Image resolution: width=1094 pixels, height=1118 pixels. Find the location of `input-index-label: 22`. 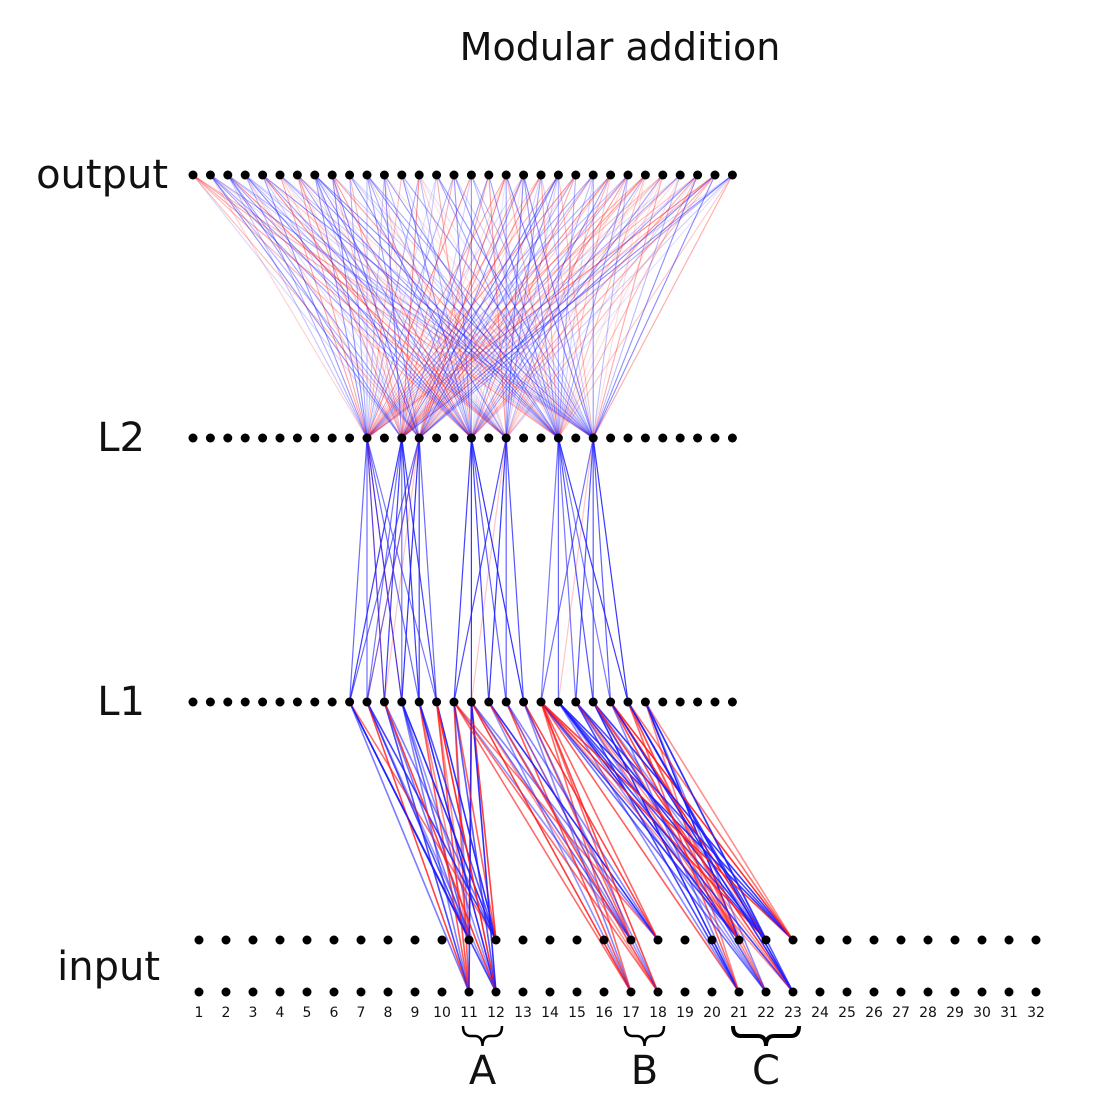

input-index-label: 22 is located at coordinates (766, 1013).